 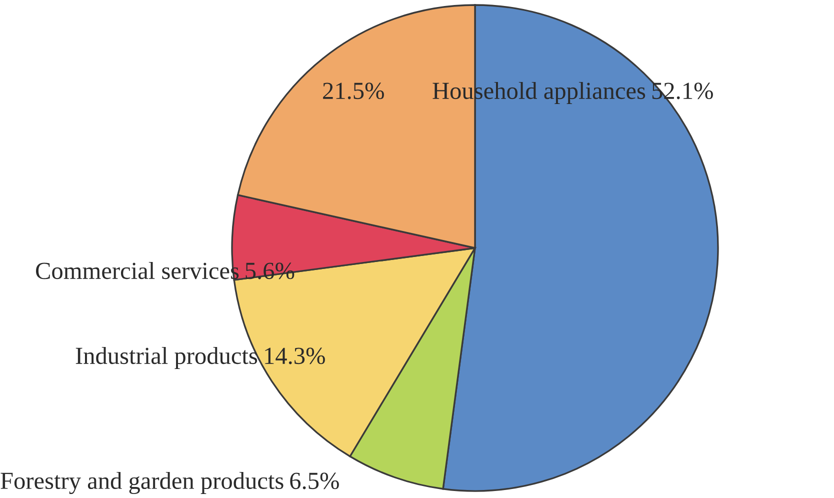 I want to click on data-label: 21.5%, so click(x=353, y=91).